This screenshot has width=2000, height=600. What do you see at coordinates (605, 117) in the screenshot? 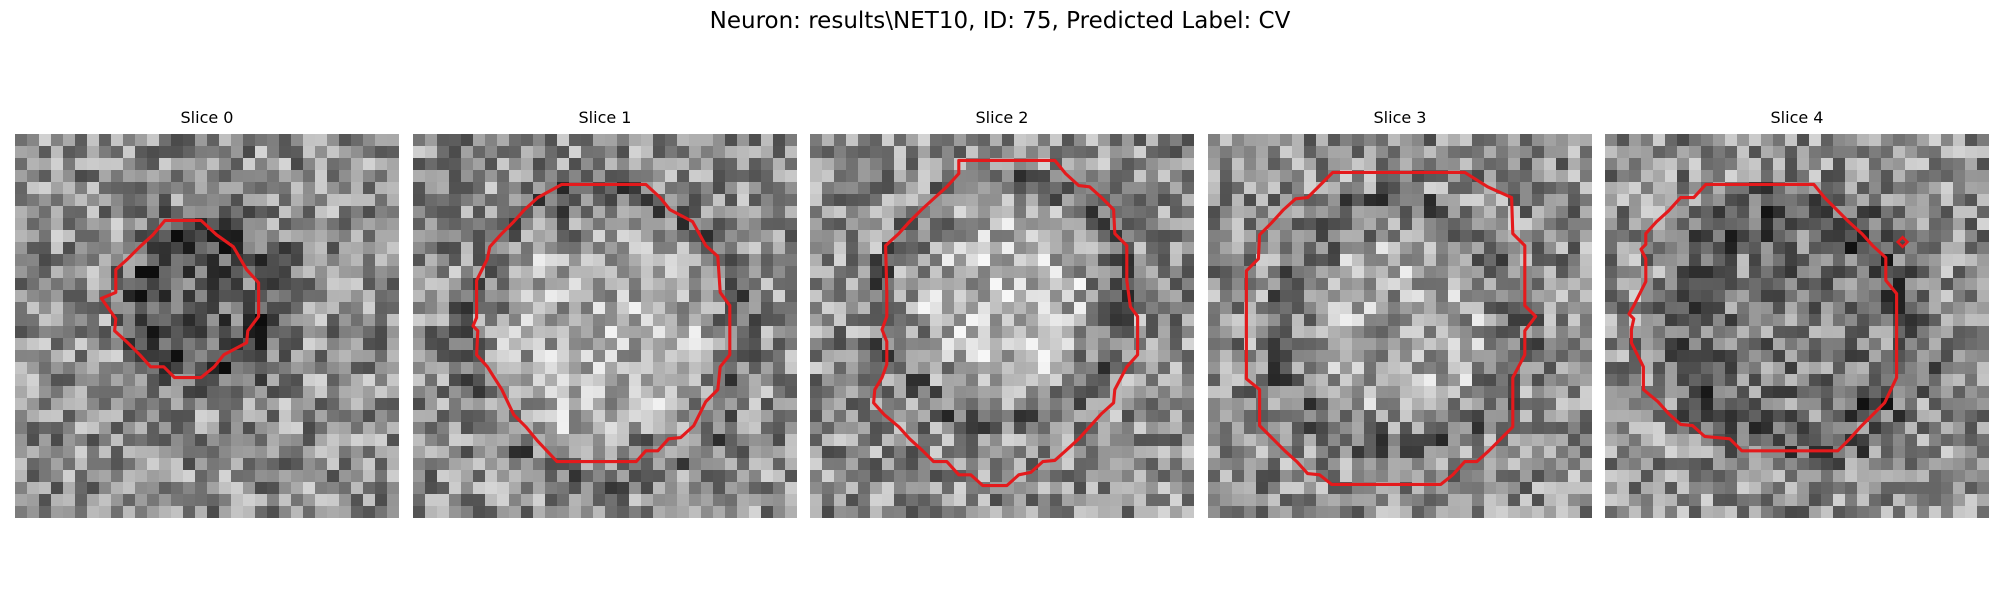
I see `slice-title-1: Slice 1` at bounding box center [605, 117].